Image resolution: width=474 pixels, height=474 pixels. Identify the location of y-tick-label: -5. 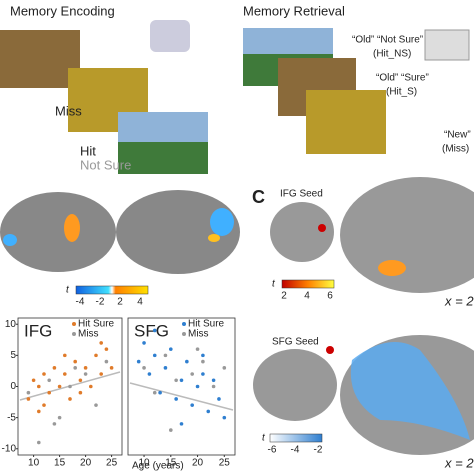
(11, 417).